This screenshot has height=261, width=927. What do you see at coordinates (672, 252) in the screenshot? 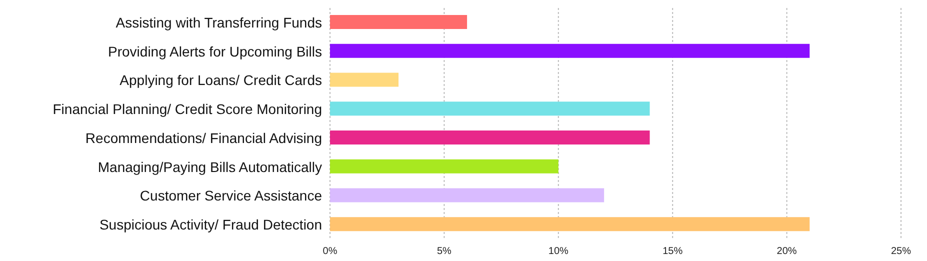
I see `x-tick-label: 15%` at bounding box center [672, 252].